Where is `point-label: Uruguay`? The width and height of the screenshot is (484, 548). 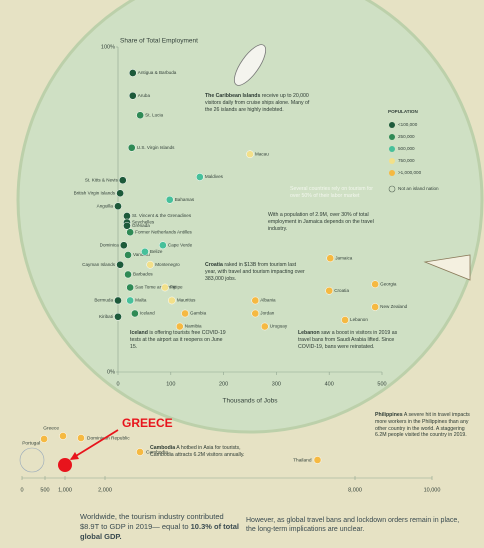
point-label: Uruguay is located at coordinates (279, 326).